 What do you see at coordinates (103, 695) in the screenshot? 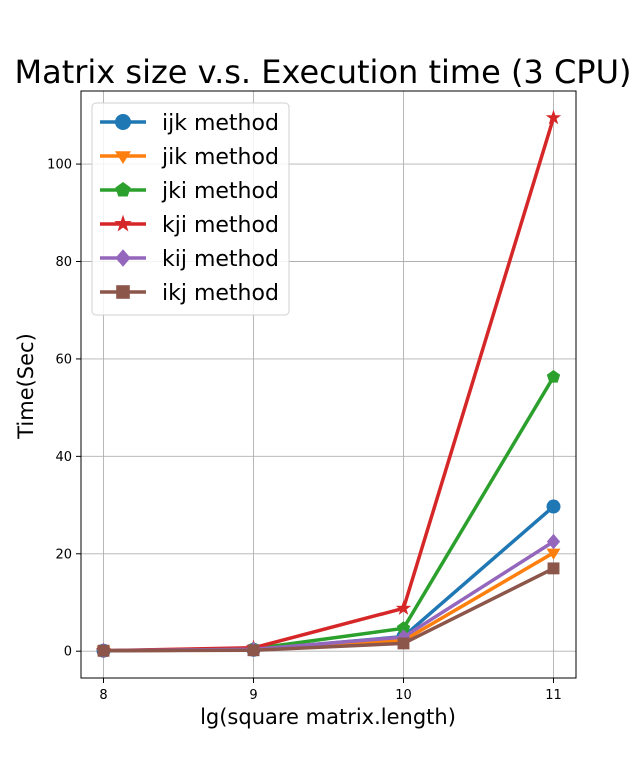
I see `x-tick-label: 8` at bounding box center [103, 695].